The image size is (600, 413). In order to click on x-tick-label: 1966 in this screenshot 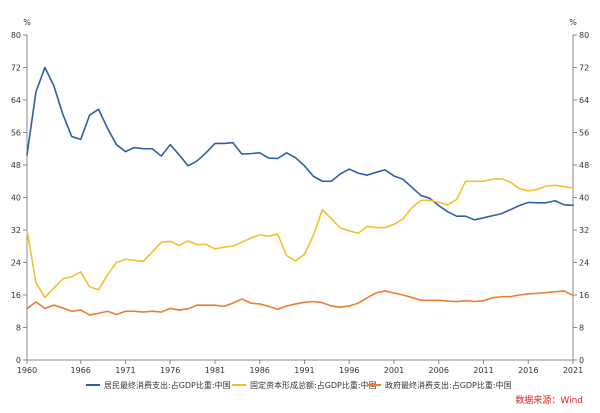, I will do `click(81, 370)`.